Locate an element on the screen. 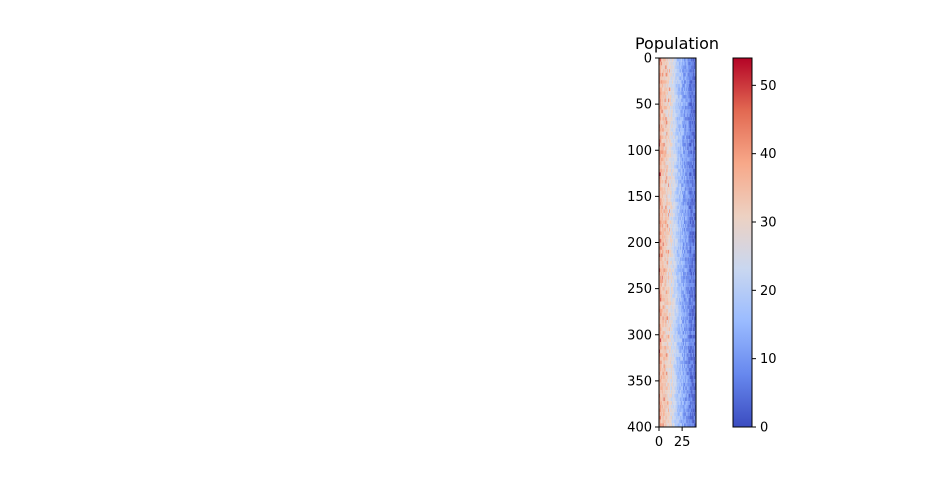  x-axis: 0 25 is located at coordinates (672, 438).